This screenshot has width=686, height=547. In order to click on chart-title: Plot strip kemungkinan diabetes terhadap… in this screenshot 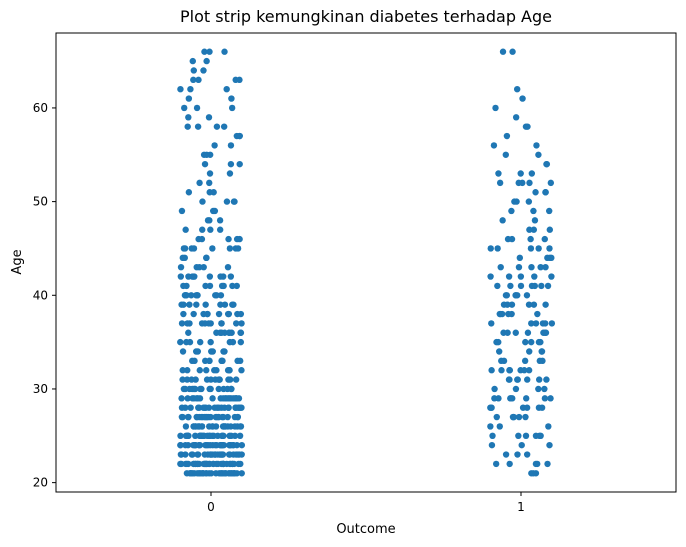, I will do `click(366, 16)`.